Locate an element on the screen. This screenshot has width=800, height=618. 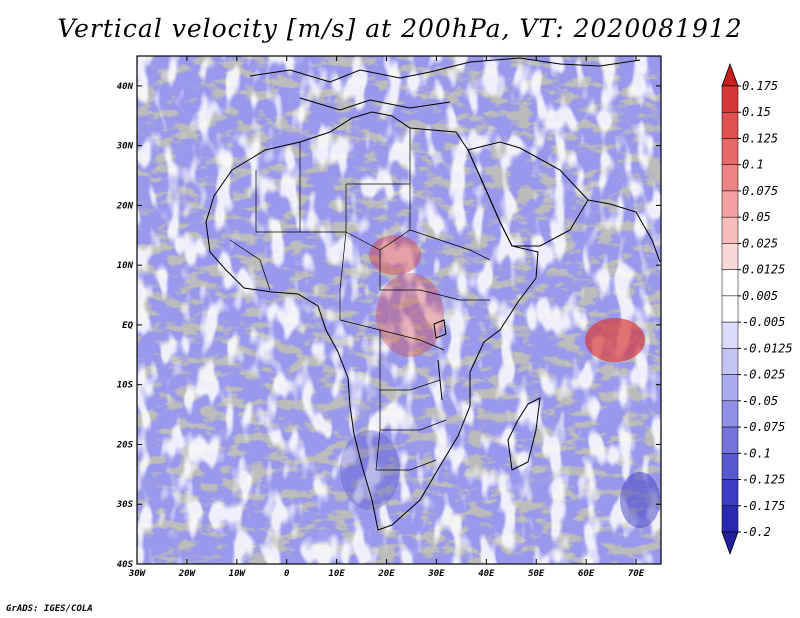
y-tick-label: 10N is located at coordinates (125, 266).